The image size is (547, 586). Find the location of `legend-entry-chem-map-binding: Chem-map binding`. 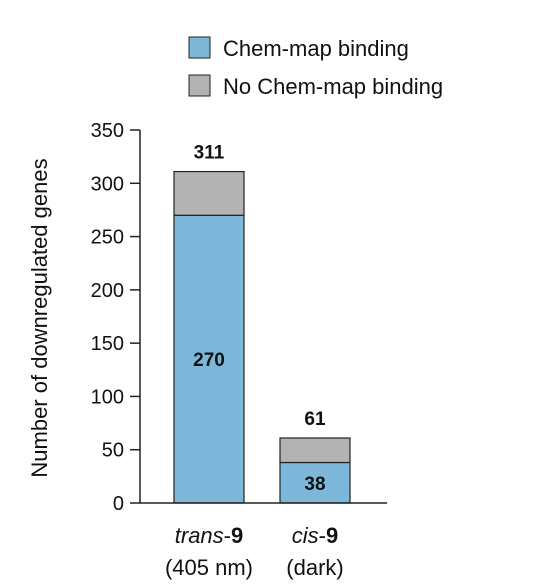

legend-entry-chem-map-binding: Chem-map binding is located at coordinates (298, 48).